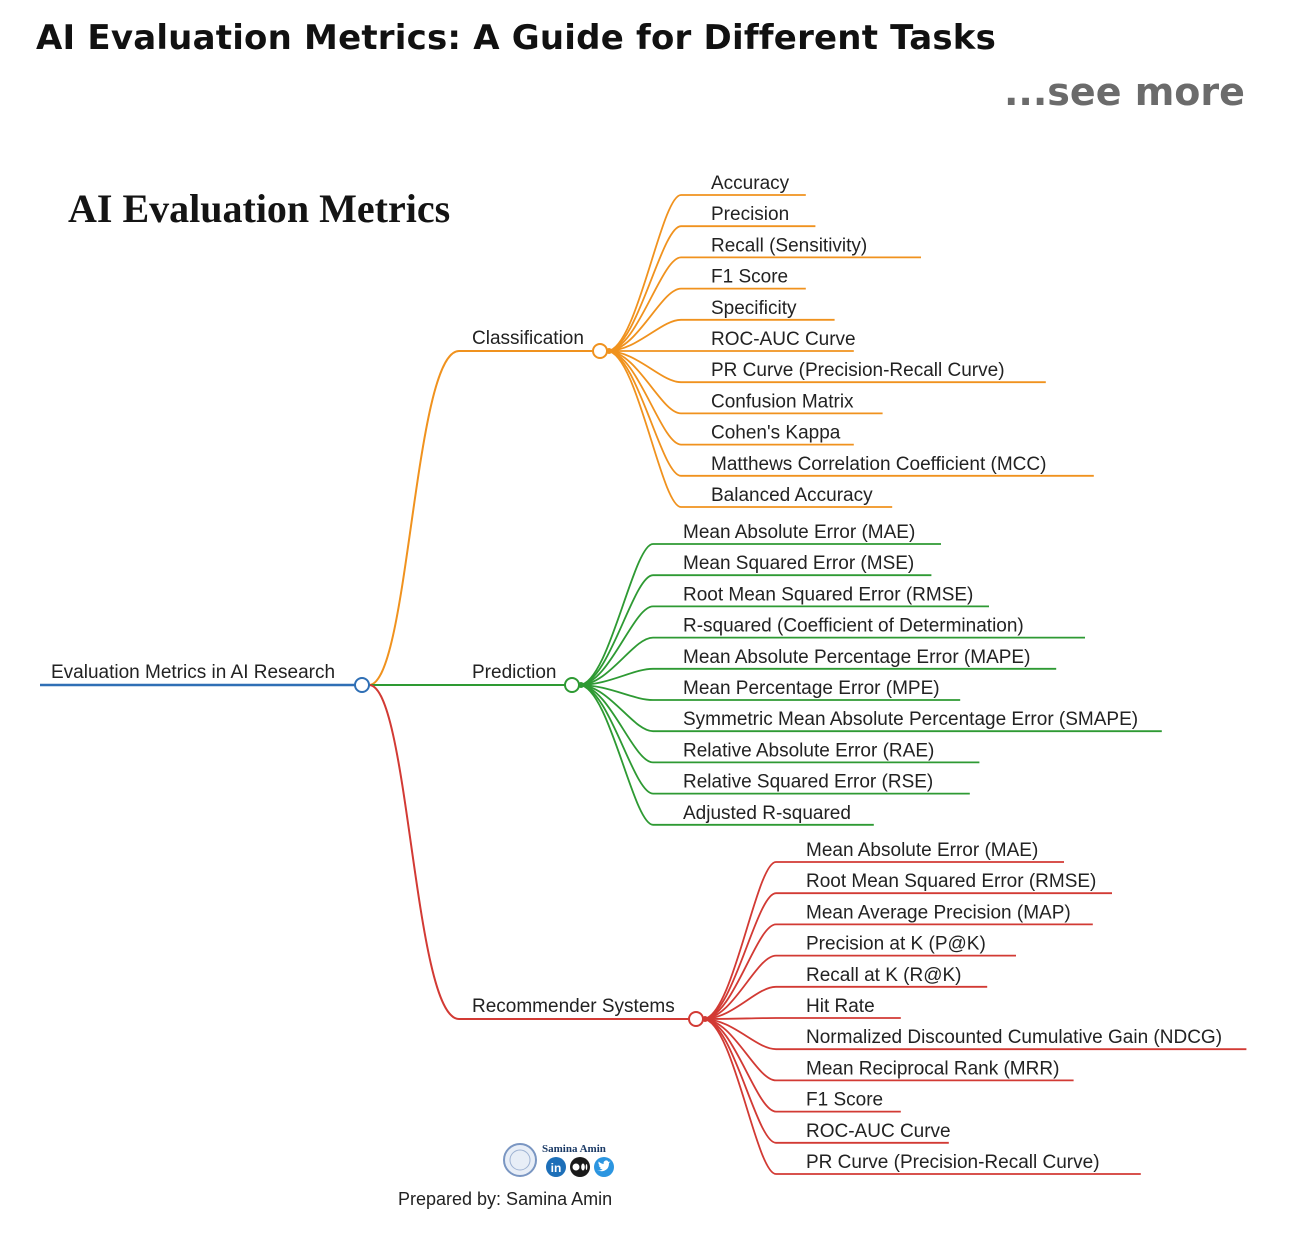  Describe the element at coordinates (792, 495) in the screenshot. I see `classification-leaf-label: Balanced Accuracy` at that location.